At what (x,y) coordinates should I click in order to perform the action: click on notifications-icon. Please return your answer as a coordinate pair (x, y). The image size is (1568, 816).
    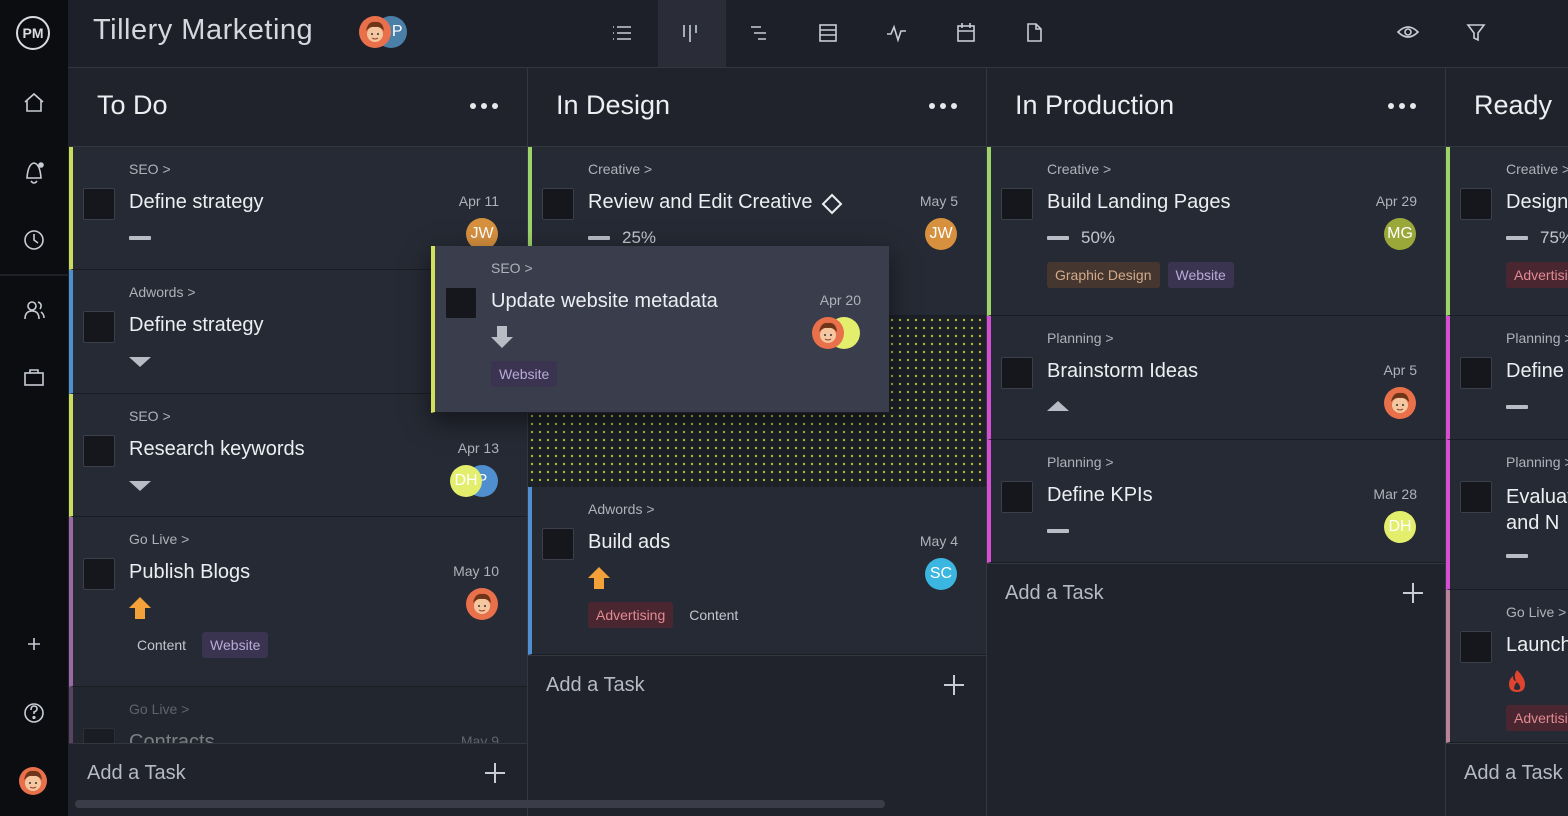
    Looking at the image, I should click on (35, 173).